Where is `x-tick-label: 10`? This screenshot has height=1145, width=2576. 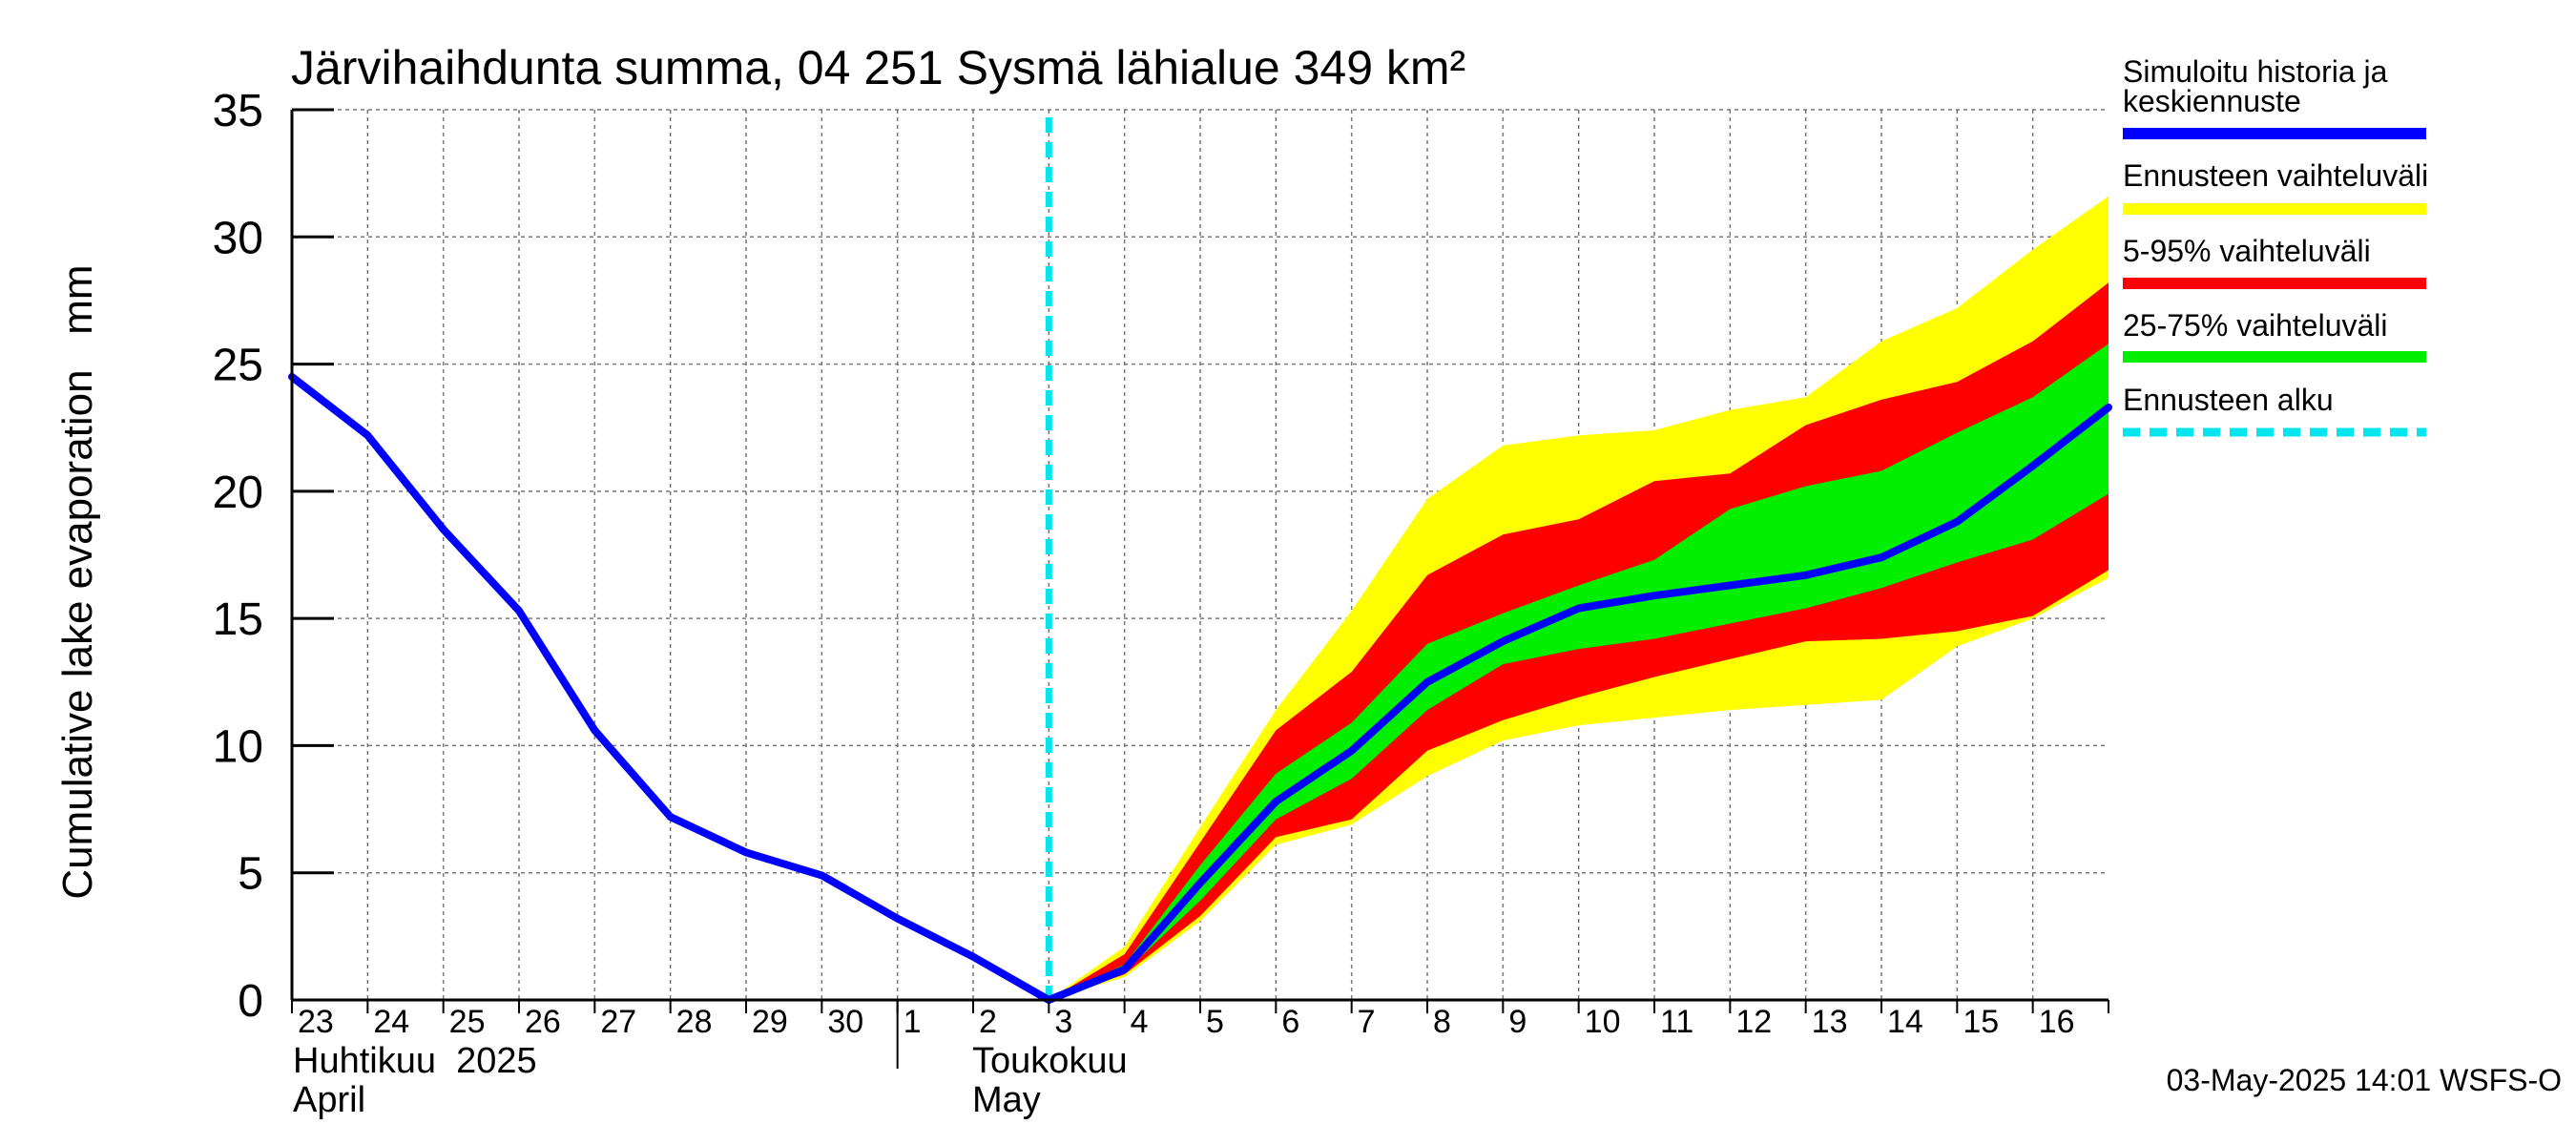
x-tick-label: 10 is located at coordinates (1603, 1022).